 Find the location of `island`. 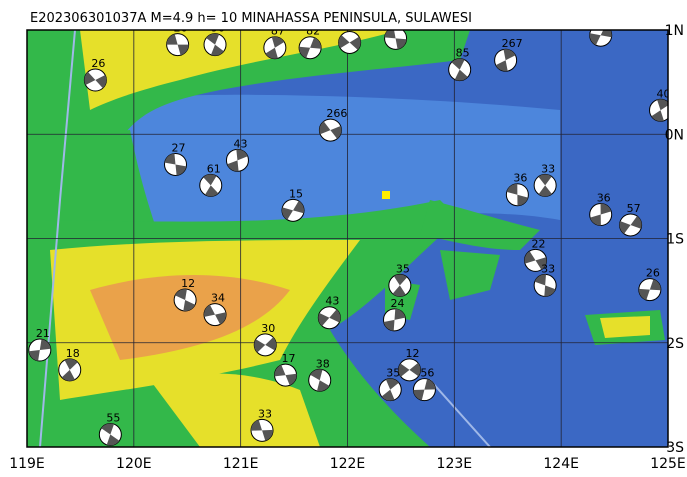

island is located at coordinates (470, 275).